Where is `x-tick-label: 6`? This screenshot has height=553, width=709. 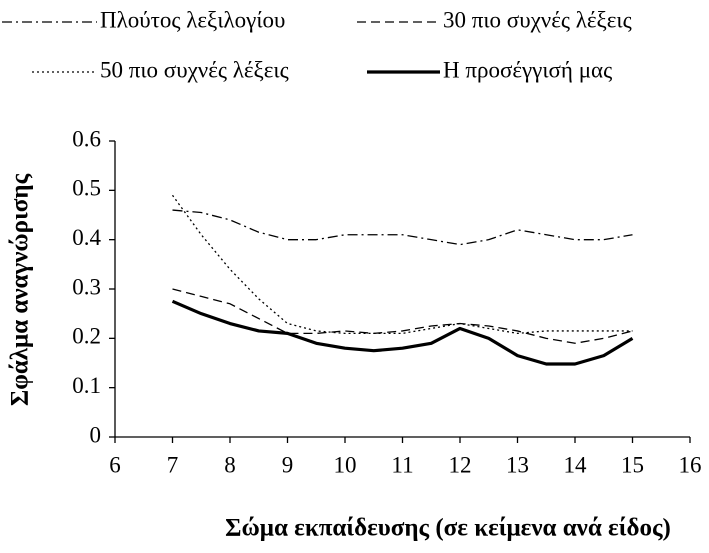 x-tick-label: 6 is located at coordinates (115, 464).